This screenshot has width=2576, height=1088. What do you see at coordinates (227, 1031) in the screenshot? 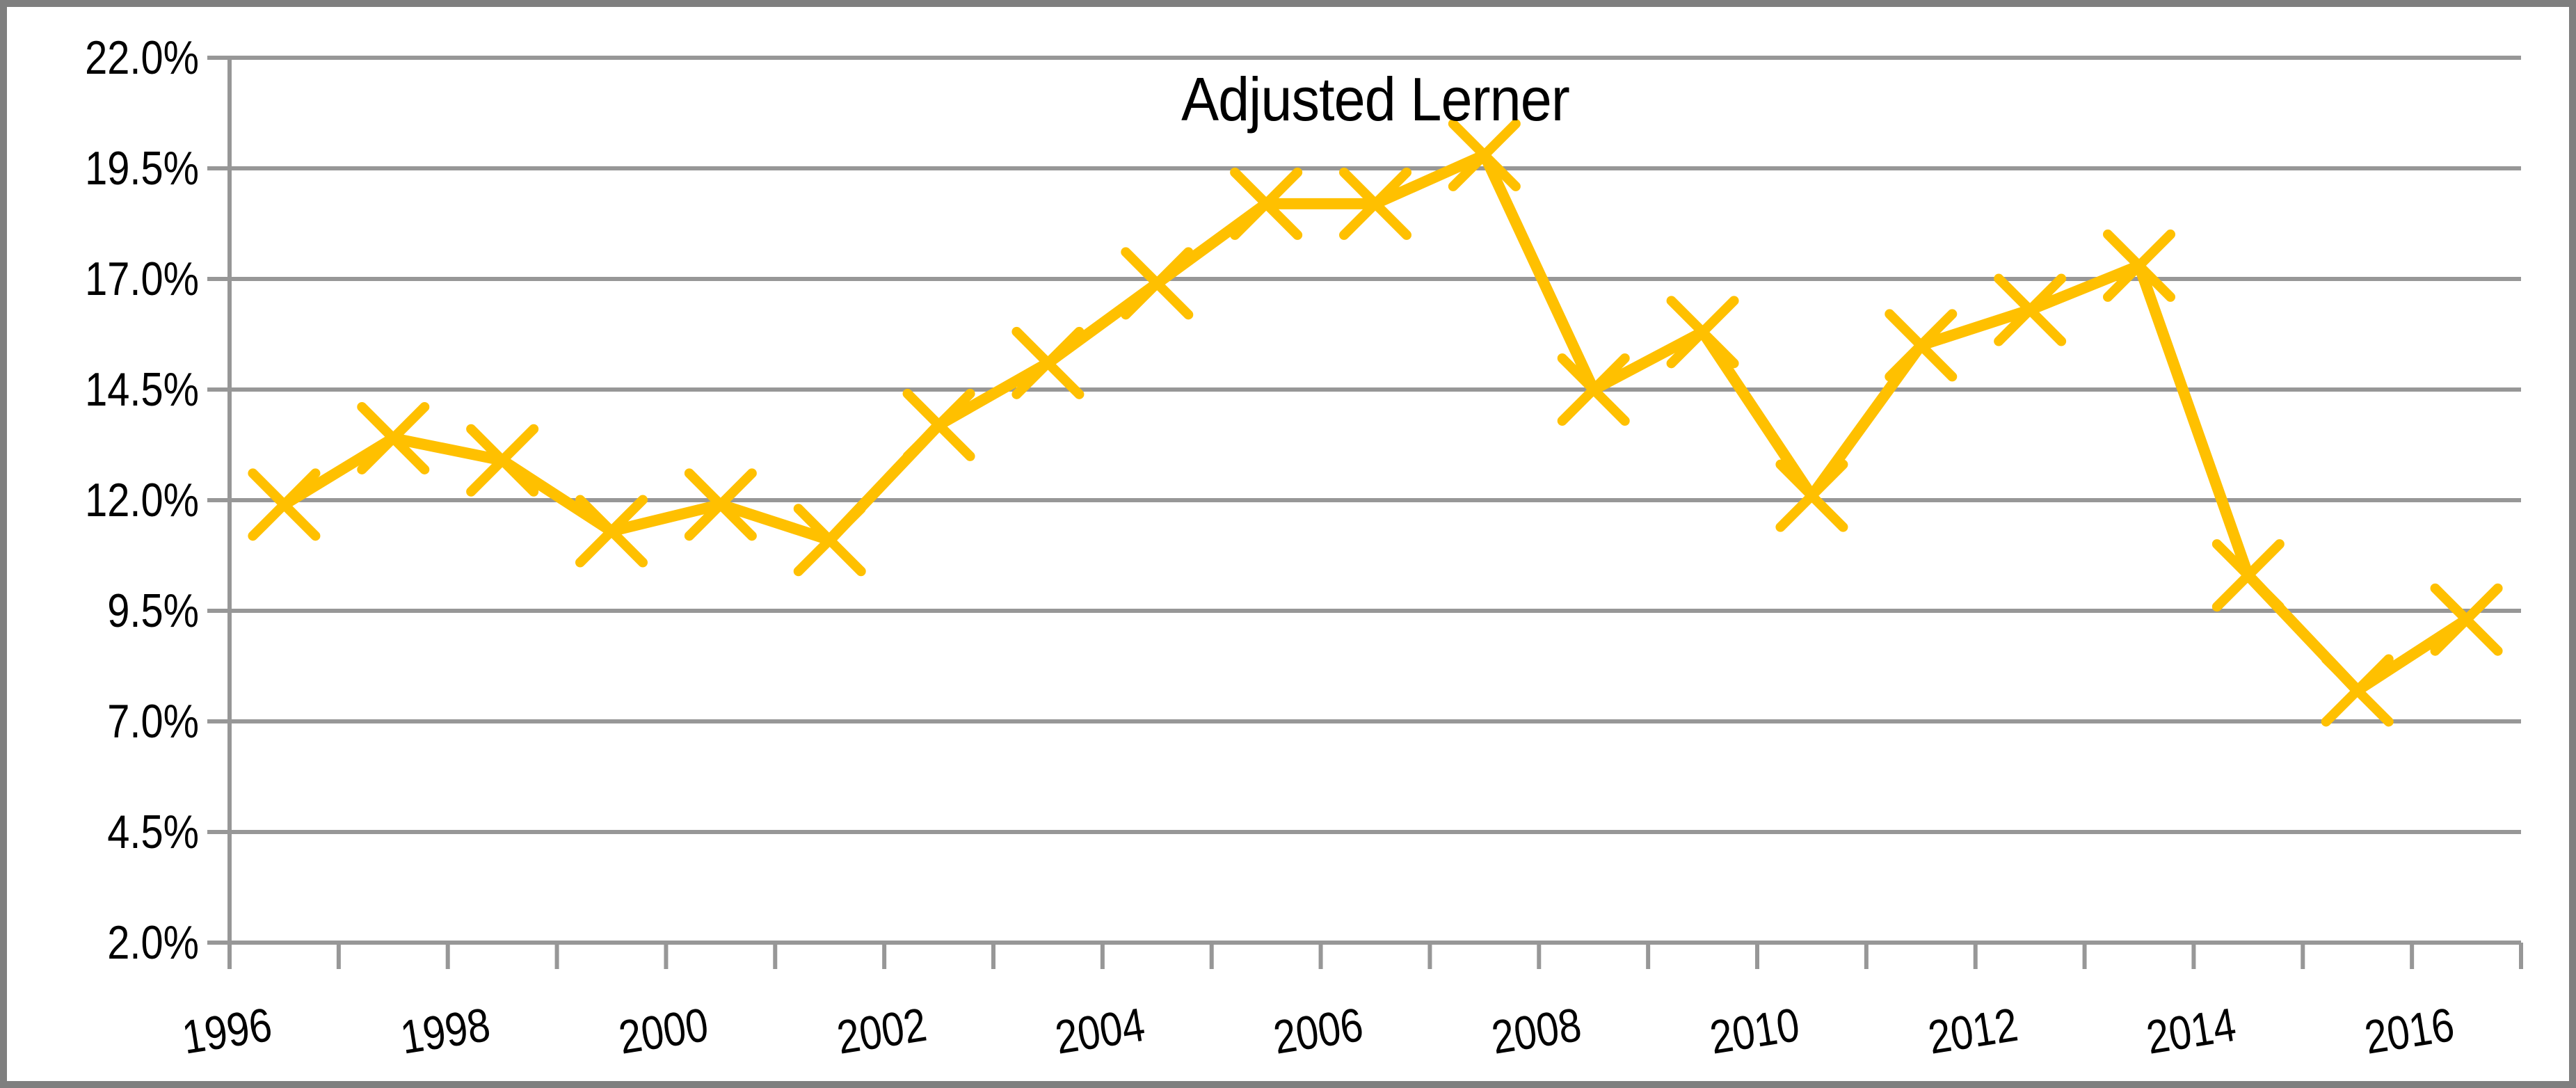
I see `x-axis-label: 1996` at bounding box center [227, 1031].